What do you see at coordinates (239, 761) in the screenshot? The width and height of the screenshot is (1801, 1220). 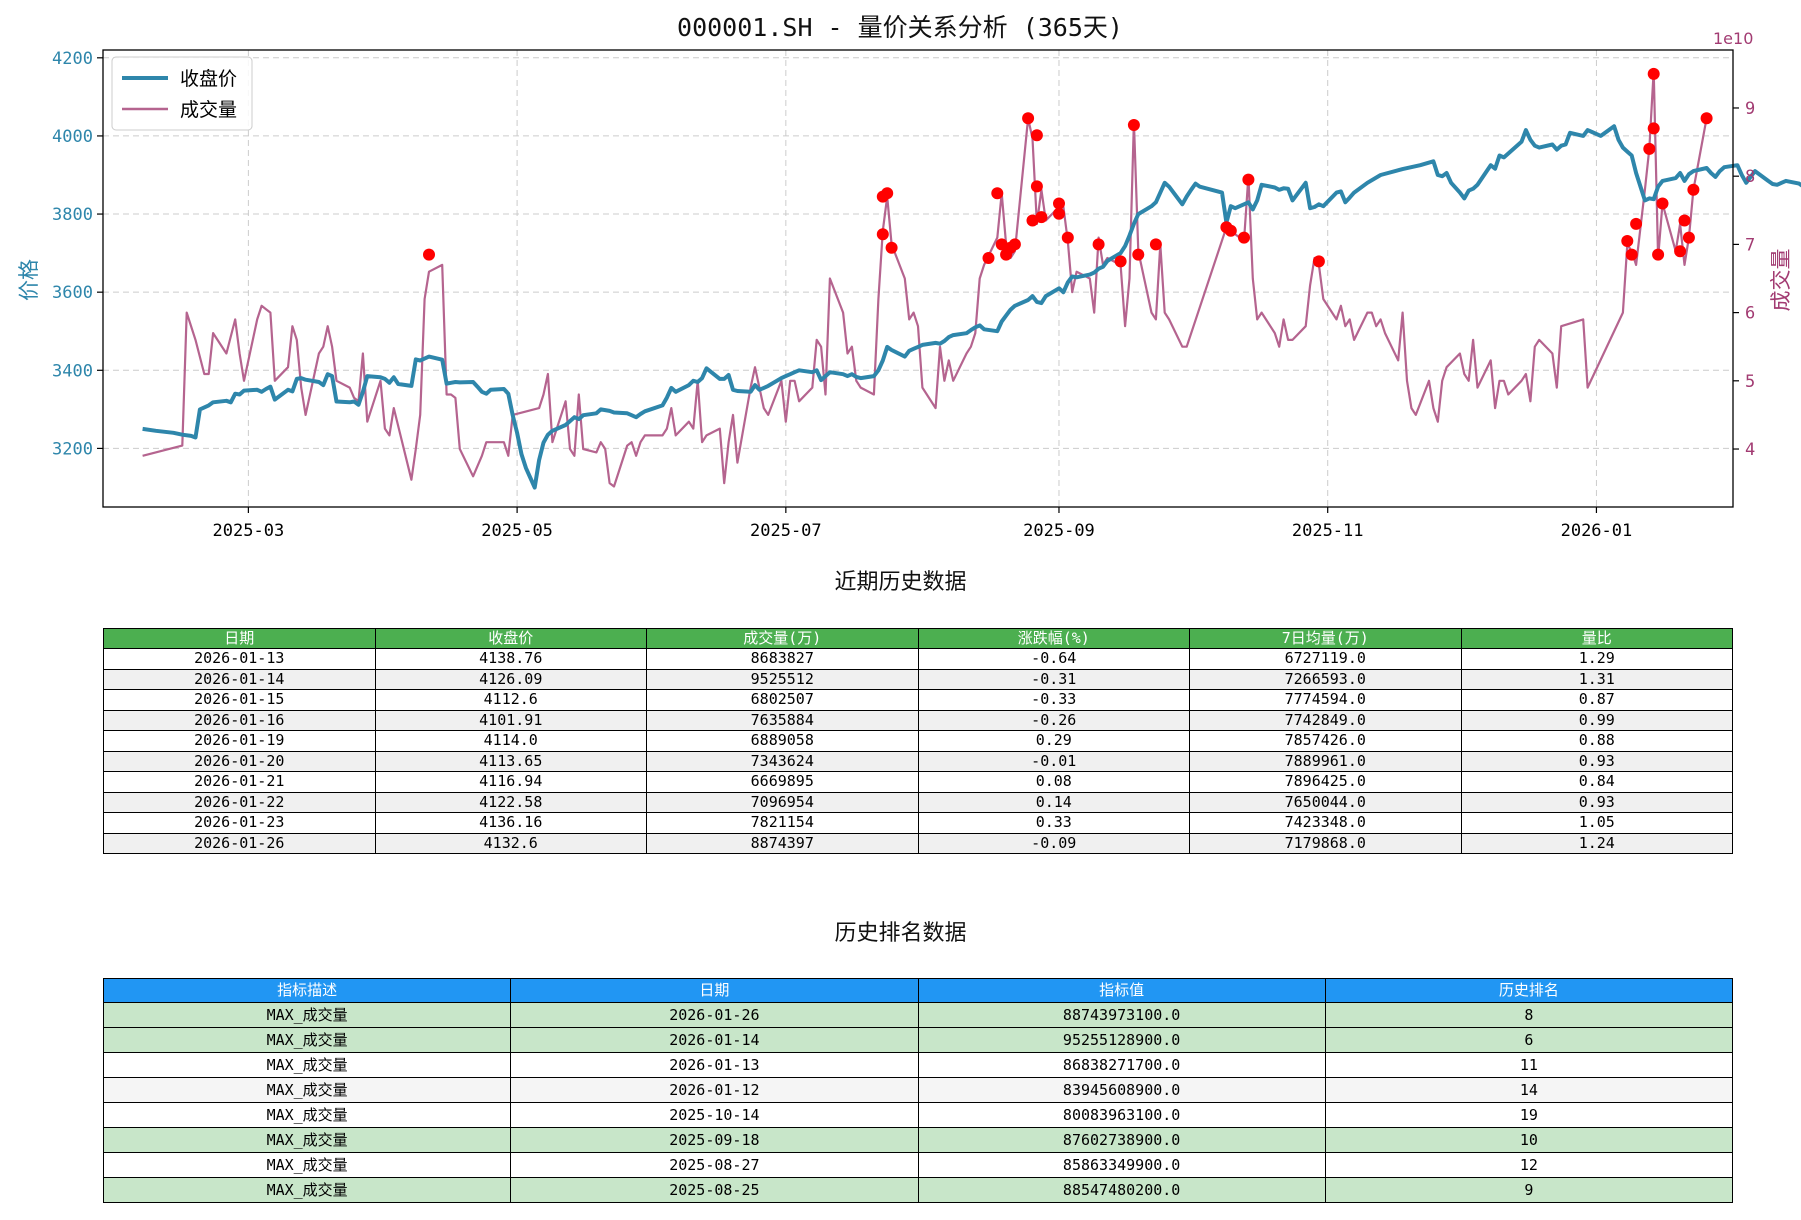 I see `table-cell: 2026-01-20` at bounding box center [239, 761].